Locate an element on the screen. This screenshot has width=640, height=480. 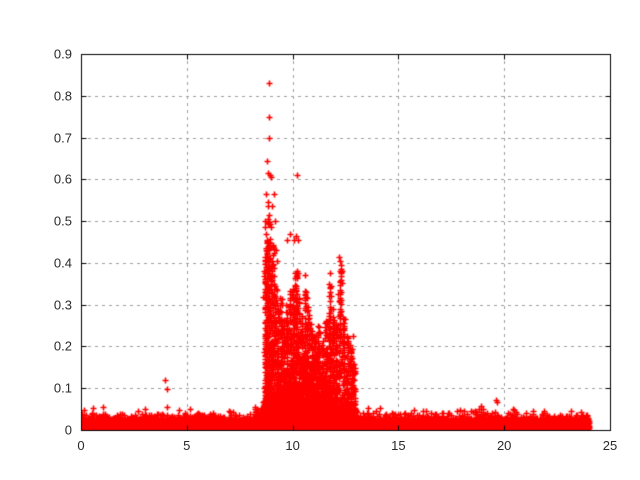
y-tick-label: 0.3 is located at coordinates (62, 305).